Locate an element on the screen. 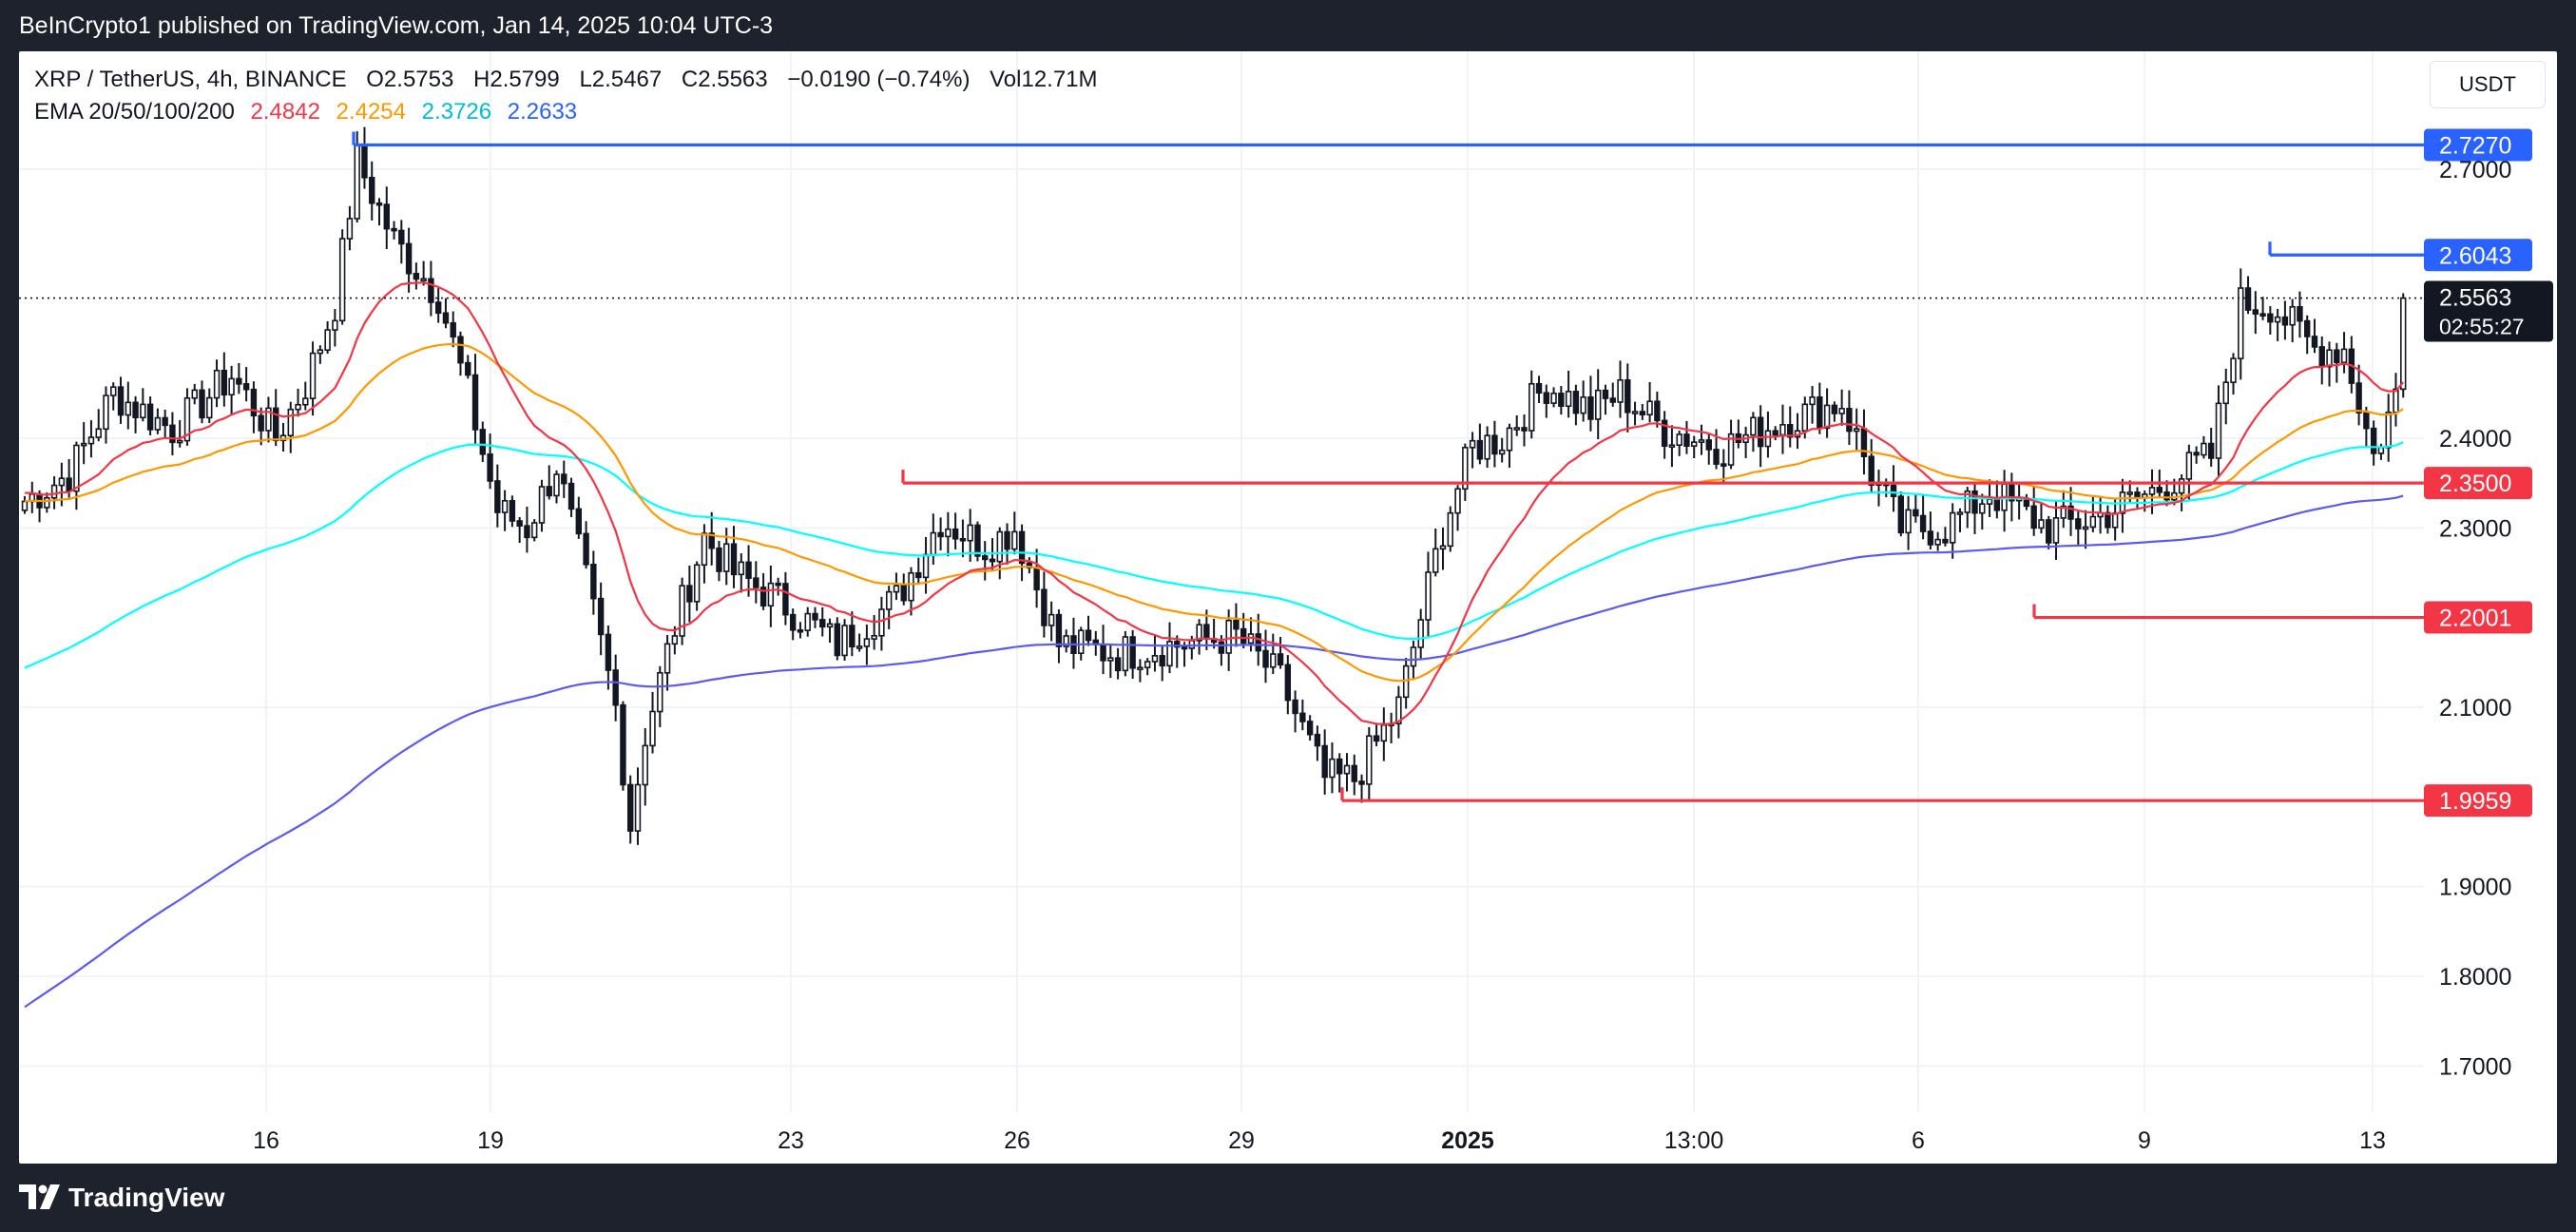 Image resolution: width=2576 pixels, height=1232 pixels. time-axis: 16 19 23 26 29 2025 13:00 6 9 13 is located at coordinates (1319, 1140).